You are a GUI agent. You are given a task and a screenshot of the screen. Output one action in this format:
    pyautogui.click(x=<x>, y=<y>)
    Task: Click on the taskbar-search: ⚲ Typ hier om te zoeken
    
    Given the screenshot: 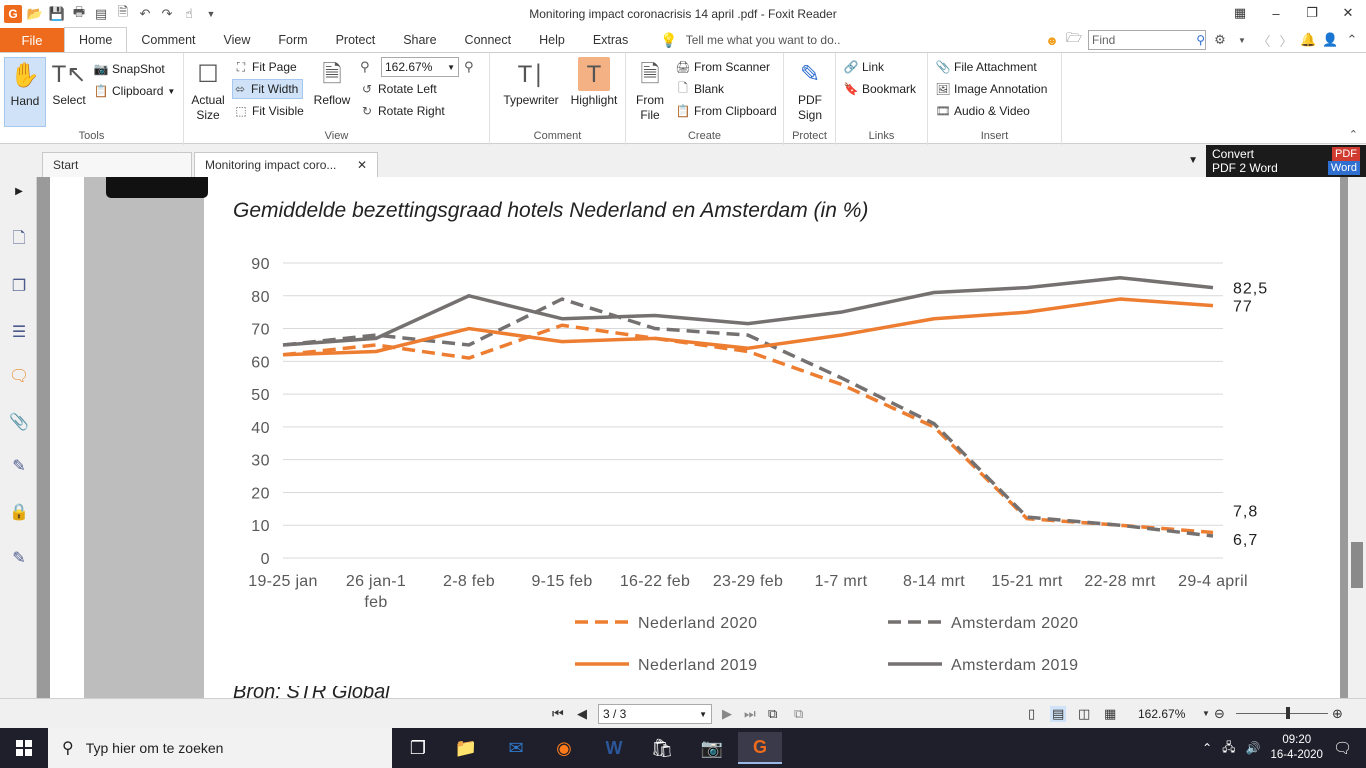 What is the action you would take?
    pyautogui.click(x=220, y=748)
    